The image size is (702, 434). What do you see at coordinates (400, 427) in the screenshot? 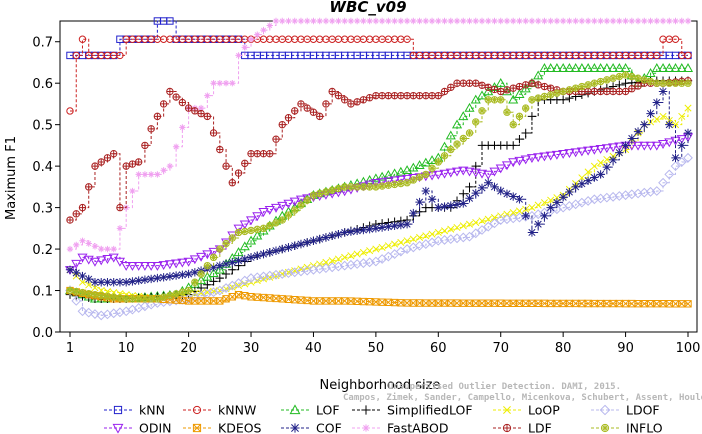
I see `legend-item-fastabod: FastABOD` at bounding box center [400, 427].